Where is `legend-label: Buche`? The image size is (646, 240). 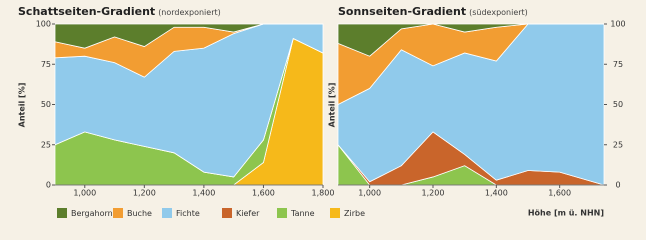
legend-label: Buche is located at coordinates (139, 213).